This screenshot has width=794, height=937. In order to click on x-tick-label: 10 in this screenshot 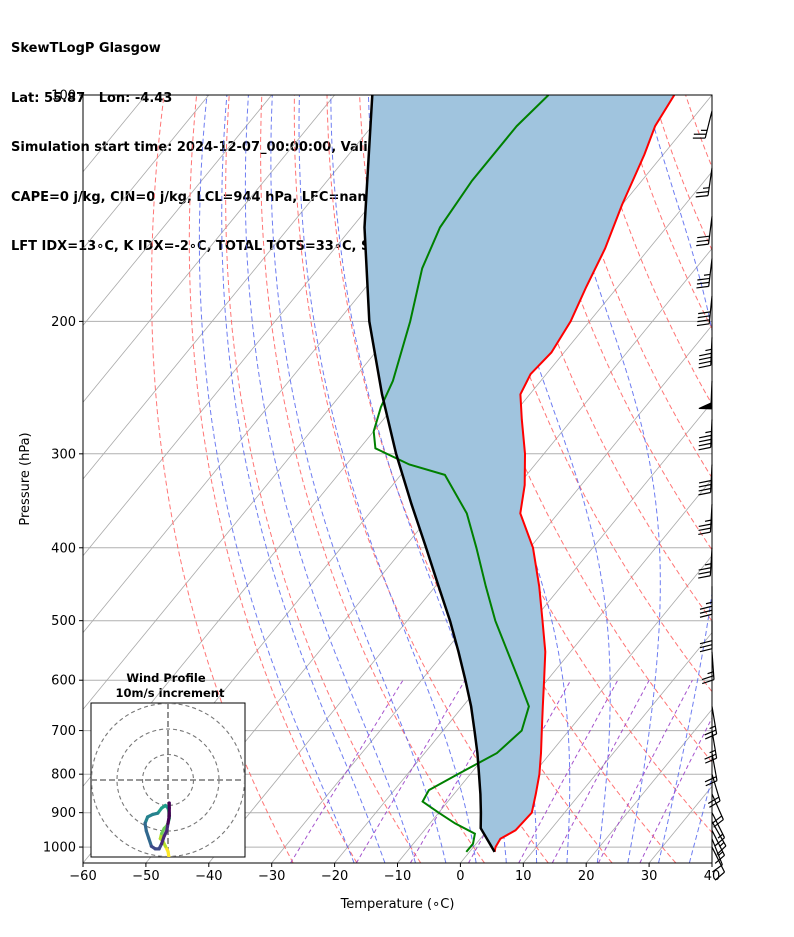, I will do `click(523, 876)`.